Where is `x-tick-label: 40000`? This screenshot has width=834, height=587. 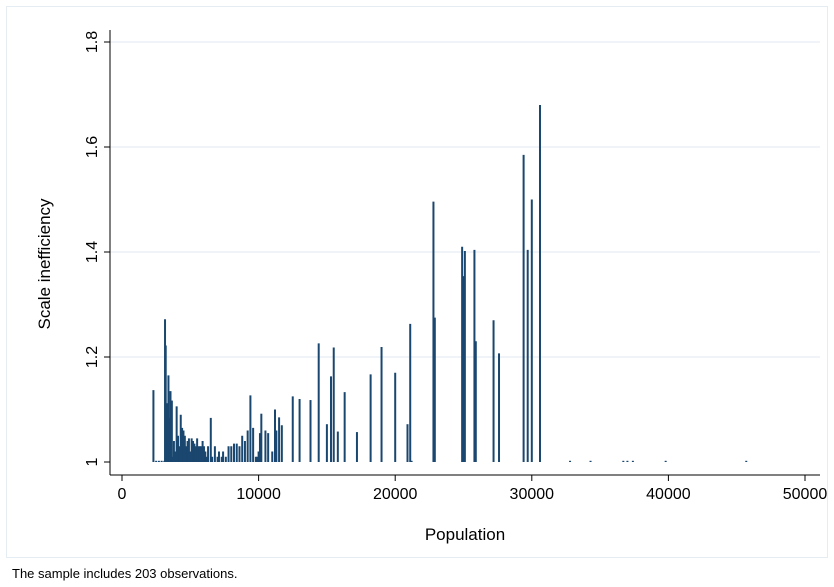
x-tick-label: 40000 is located at coordinates (668, 494).